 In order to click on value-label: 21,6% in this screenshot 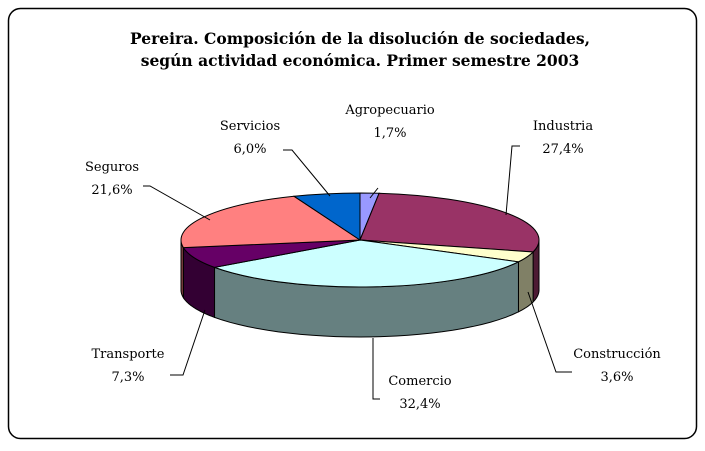, I will do `click(111, 190)`.